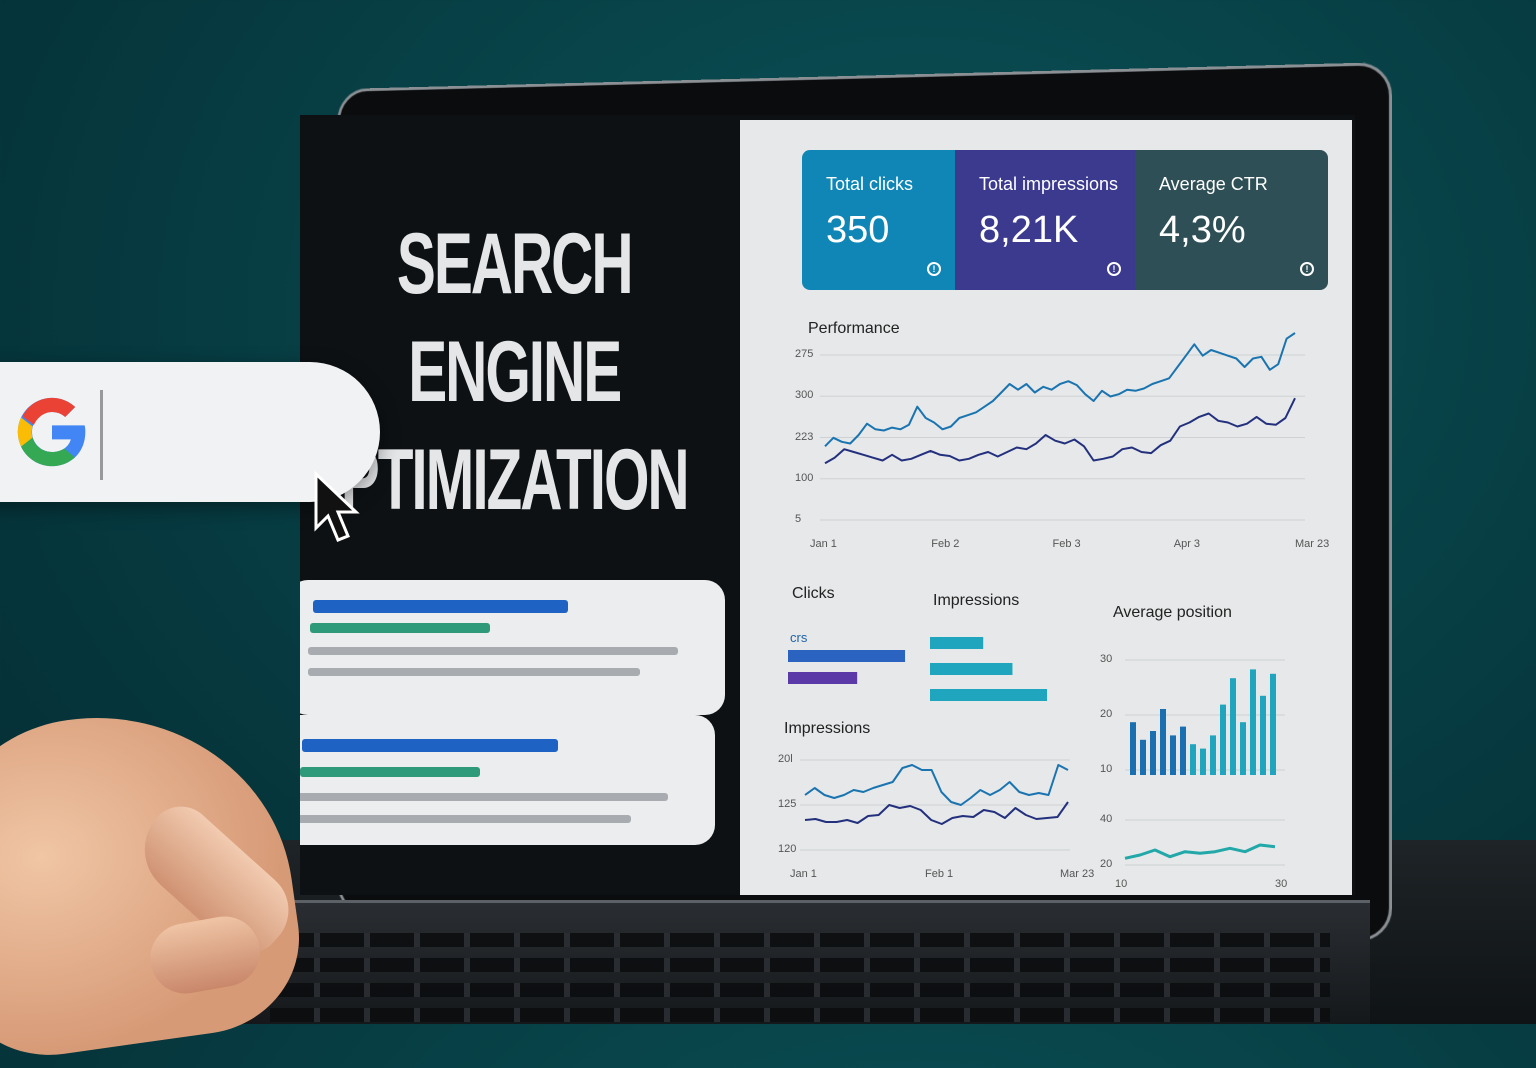  Describe the element at coordinates (101, 435) in the screenshot. I see `search-caret` at that location.